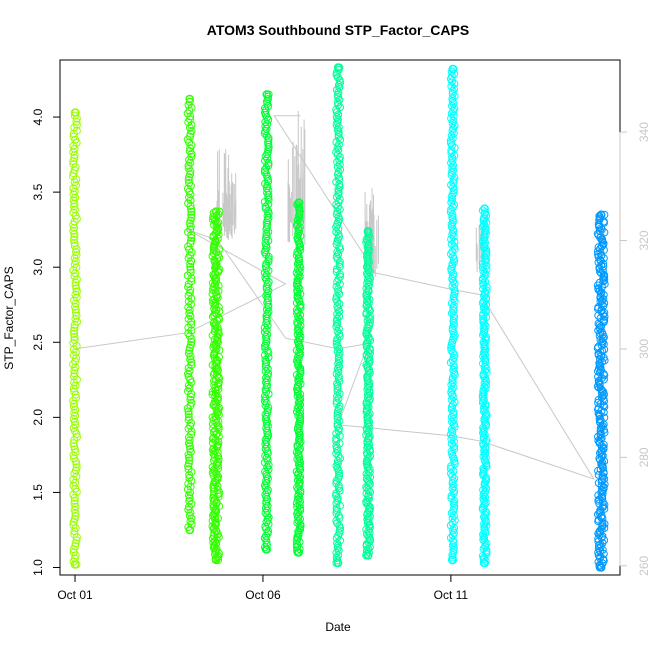  Describe the element at coordinates (643, 565) in the screenshot. I see `y2-tick-label: 260` at that location.